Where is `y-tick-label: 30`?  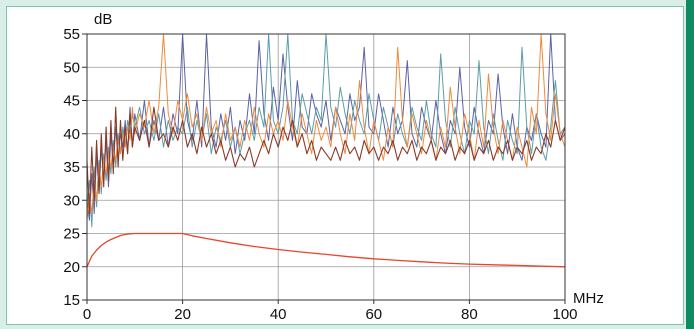 y-tick-label: 30 is located at coordinates (71, 200).